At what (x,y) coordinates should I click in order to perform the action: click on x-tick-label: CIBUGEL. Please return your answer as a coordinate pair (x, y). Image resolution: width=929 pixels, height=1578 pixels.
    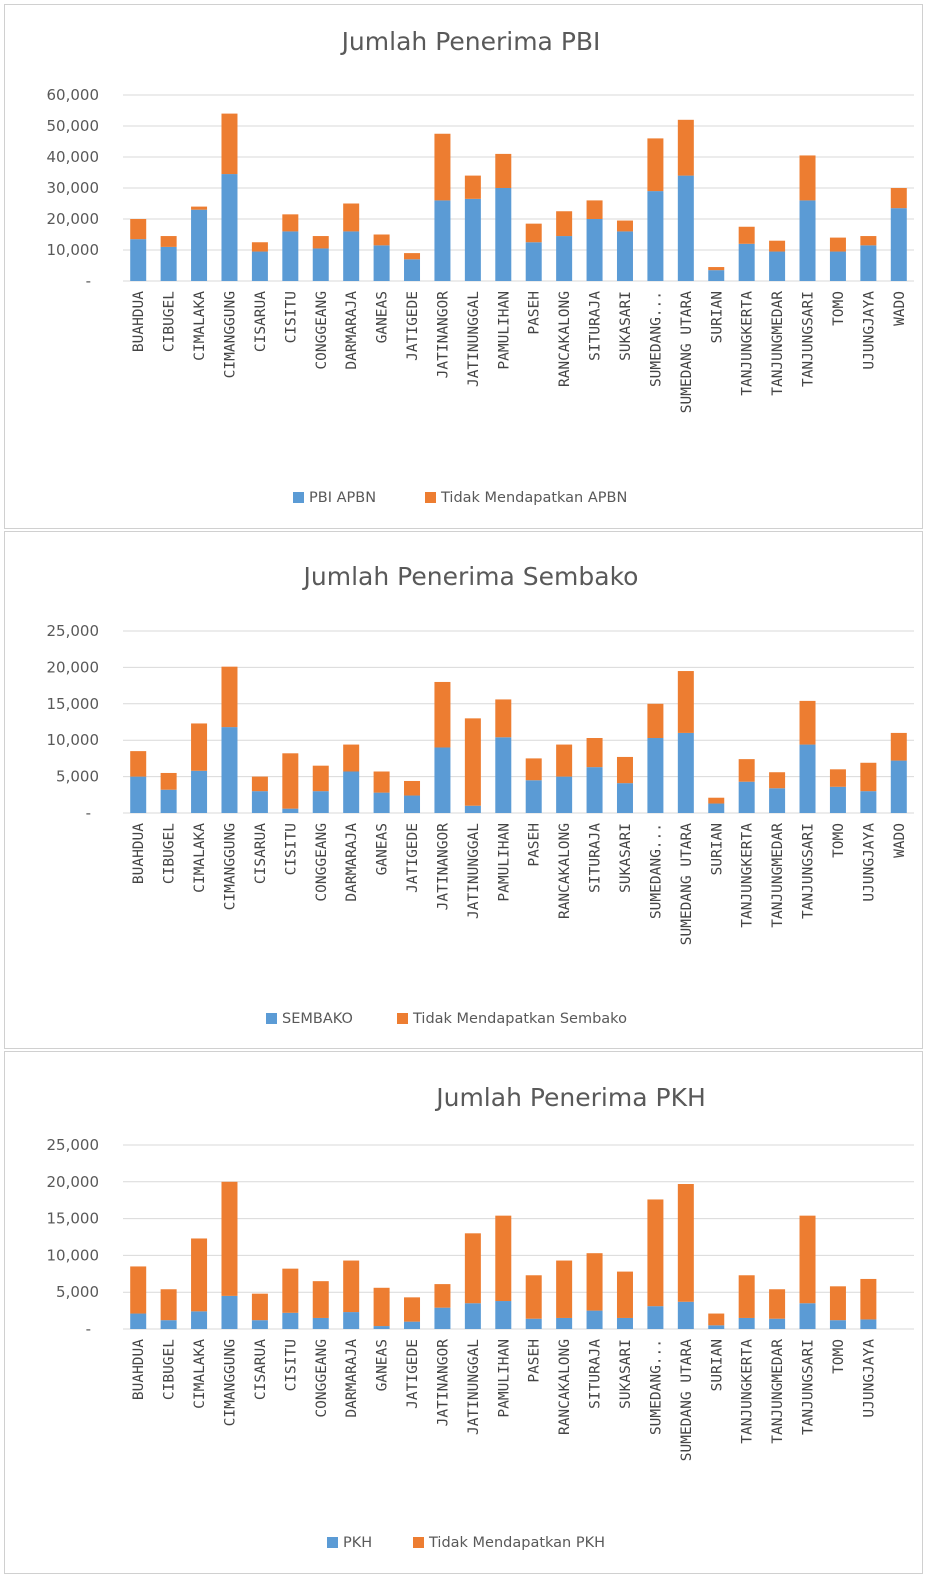
    Looking at the image, I should click on (170, 853).